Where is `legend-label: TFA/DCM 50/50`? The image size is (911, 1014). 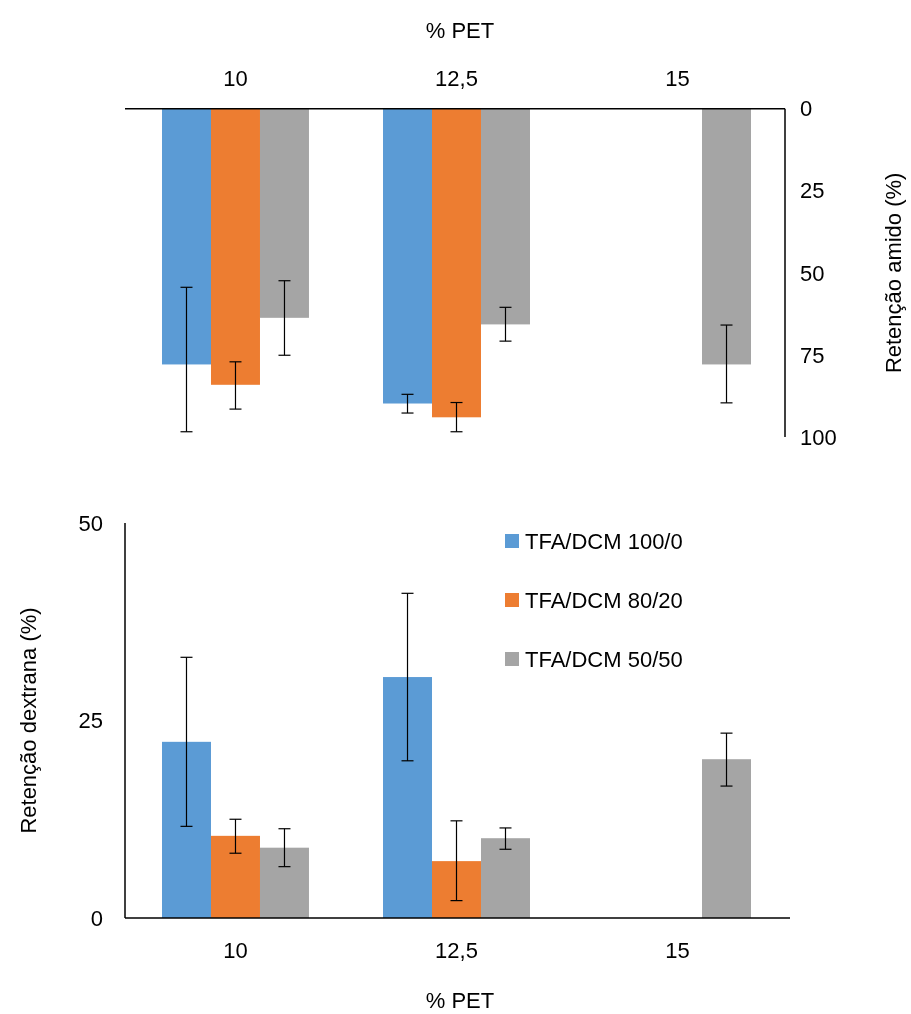
legend-label: TFA/DCM 50/50 is located at coordinates (604, 659).